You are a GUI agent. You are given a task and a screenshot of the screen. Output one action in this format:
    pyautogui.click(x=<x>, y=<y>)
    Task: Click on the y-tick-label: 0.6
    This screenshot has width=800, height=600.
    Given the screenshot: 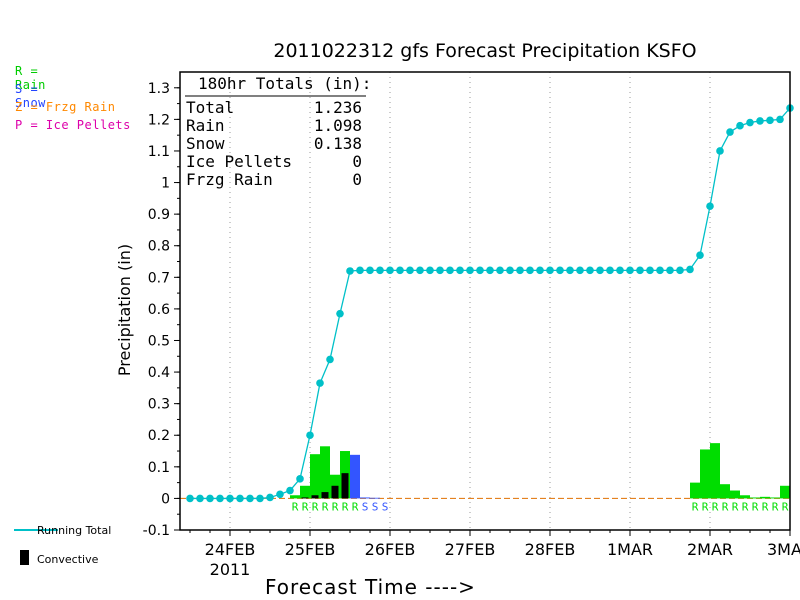 What is the action you would take?
    pyautogui.click(x=159, y=310)
    